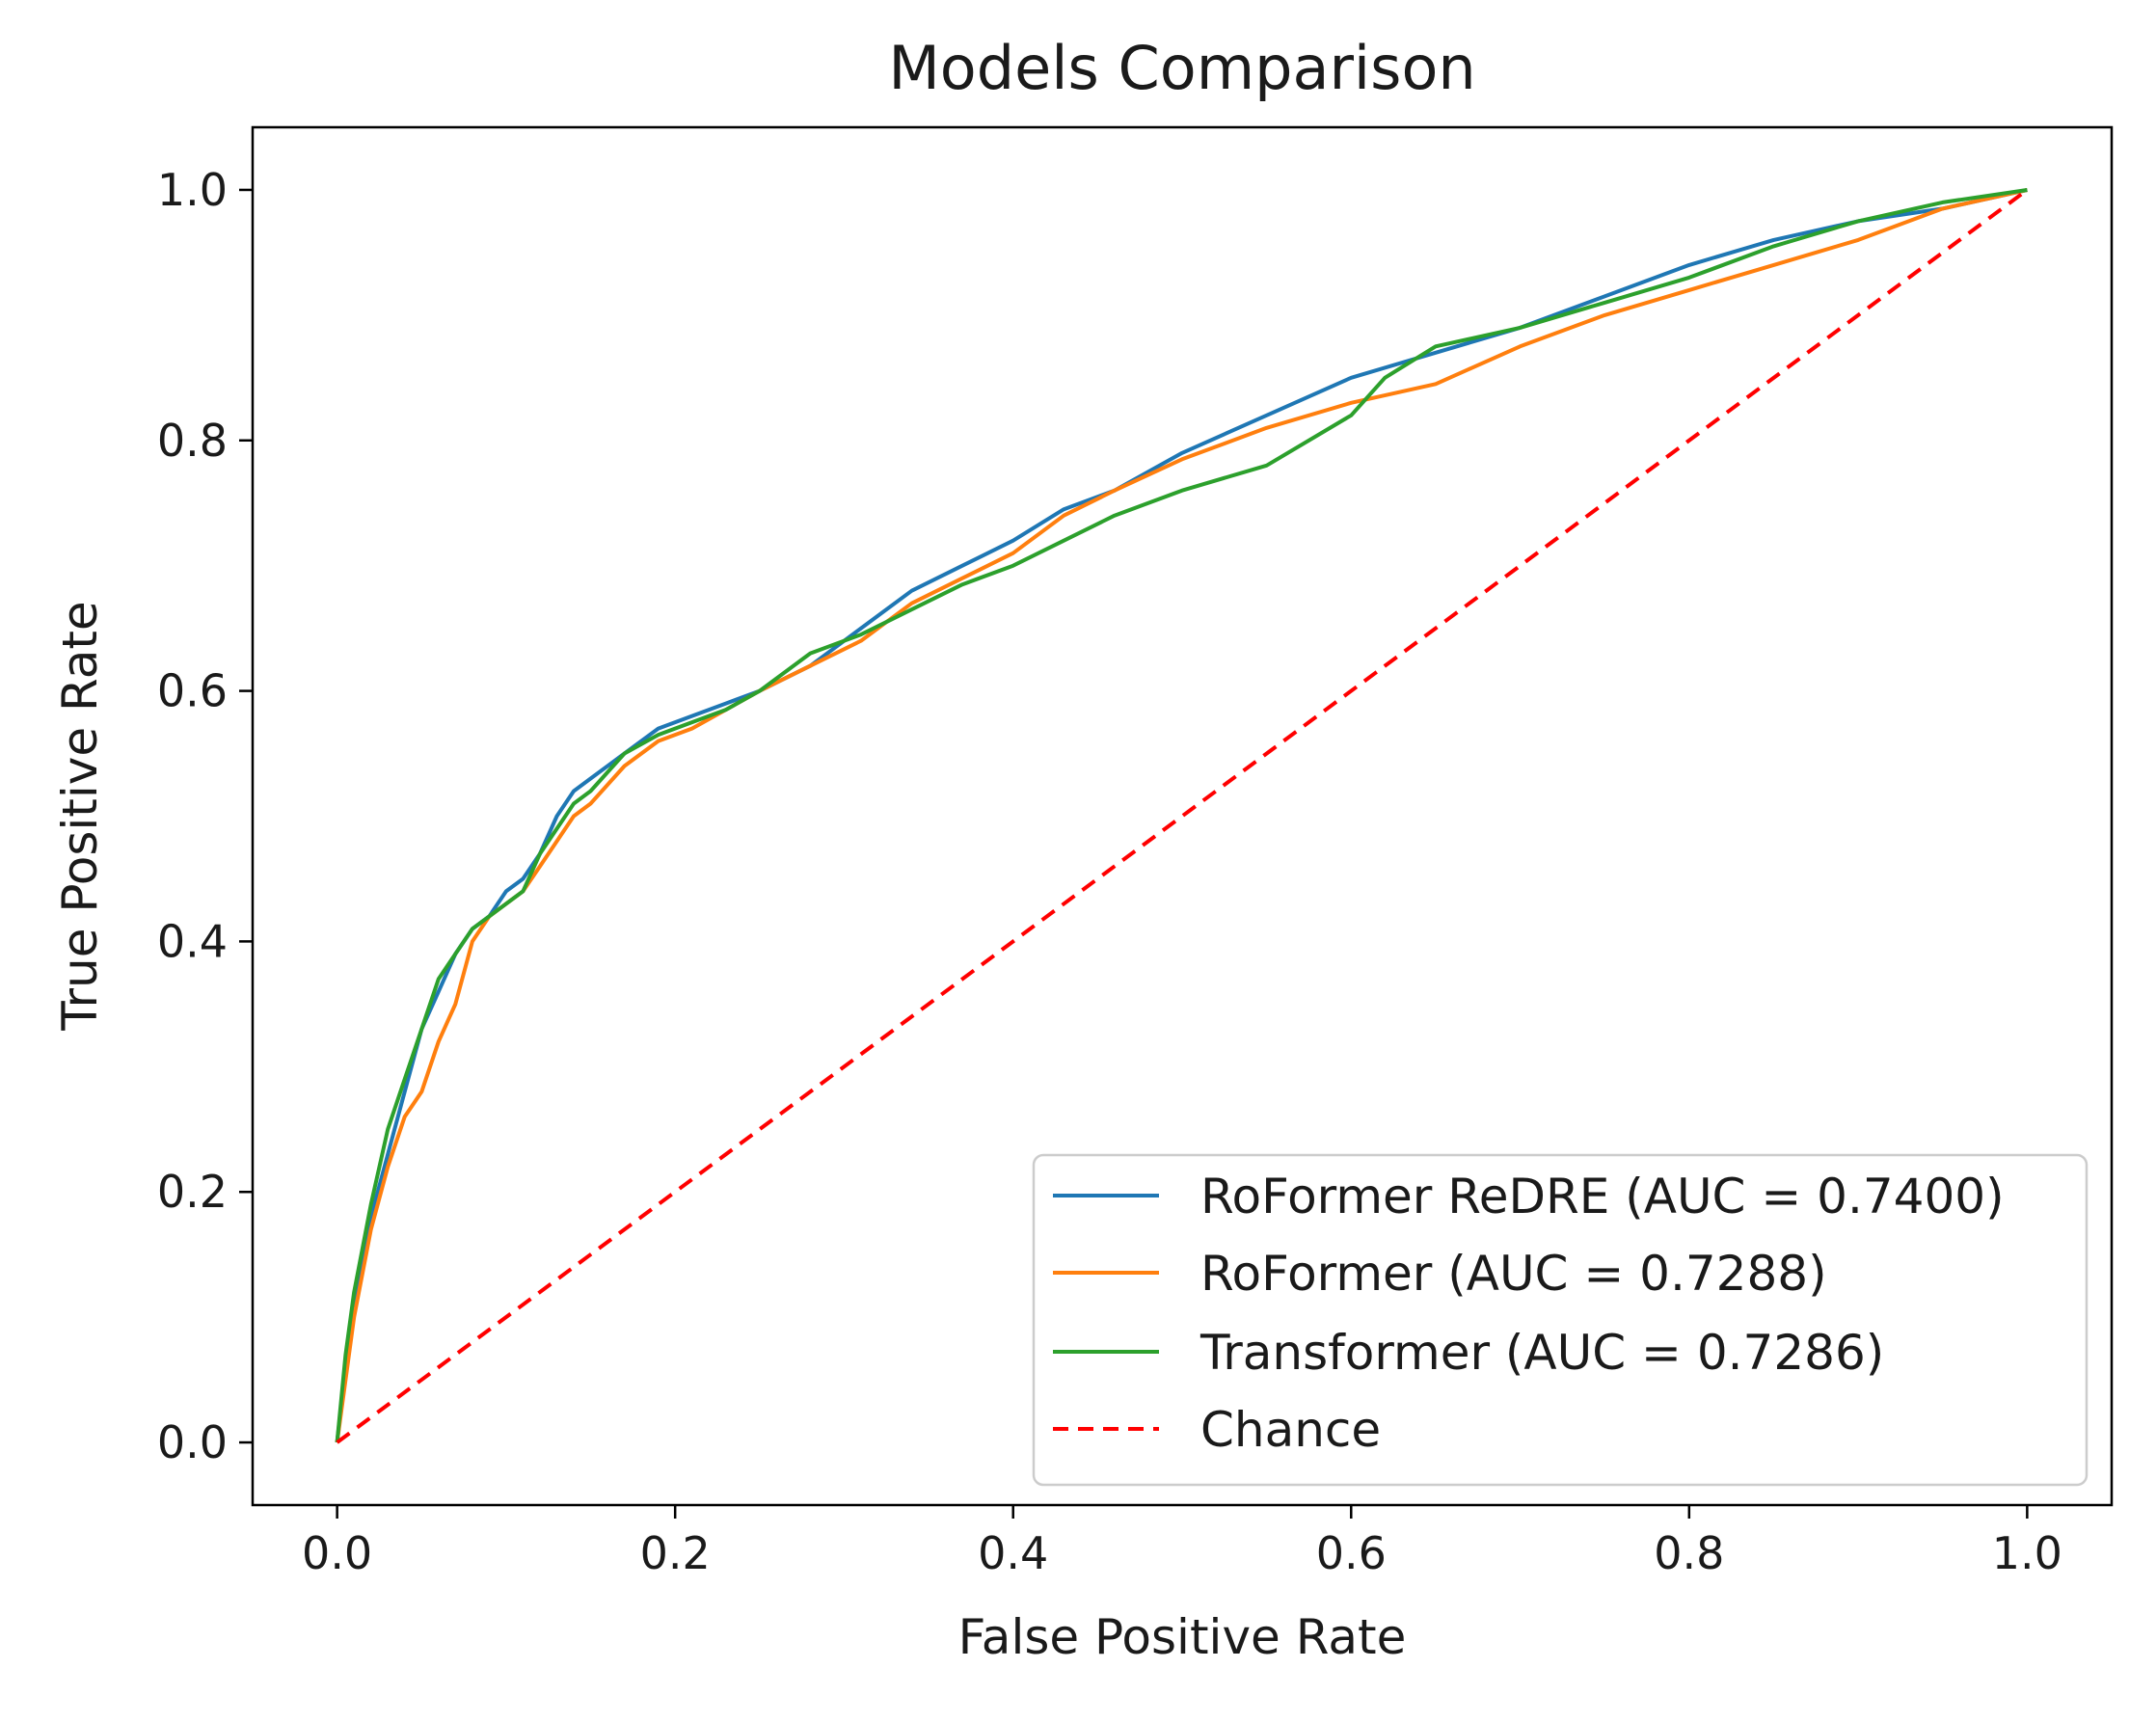 This screenshot has width=2156, height=1722. I want to click on y-tick-label: 0.0, so click(192, 1442).